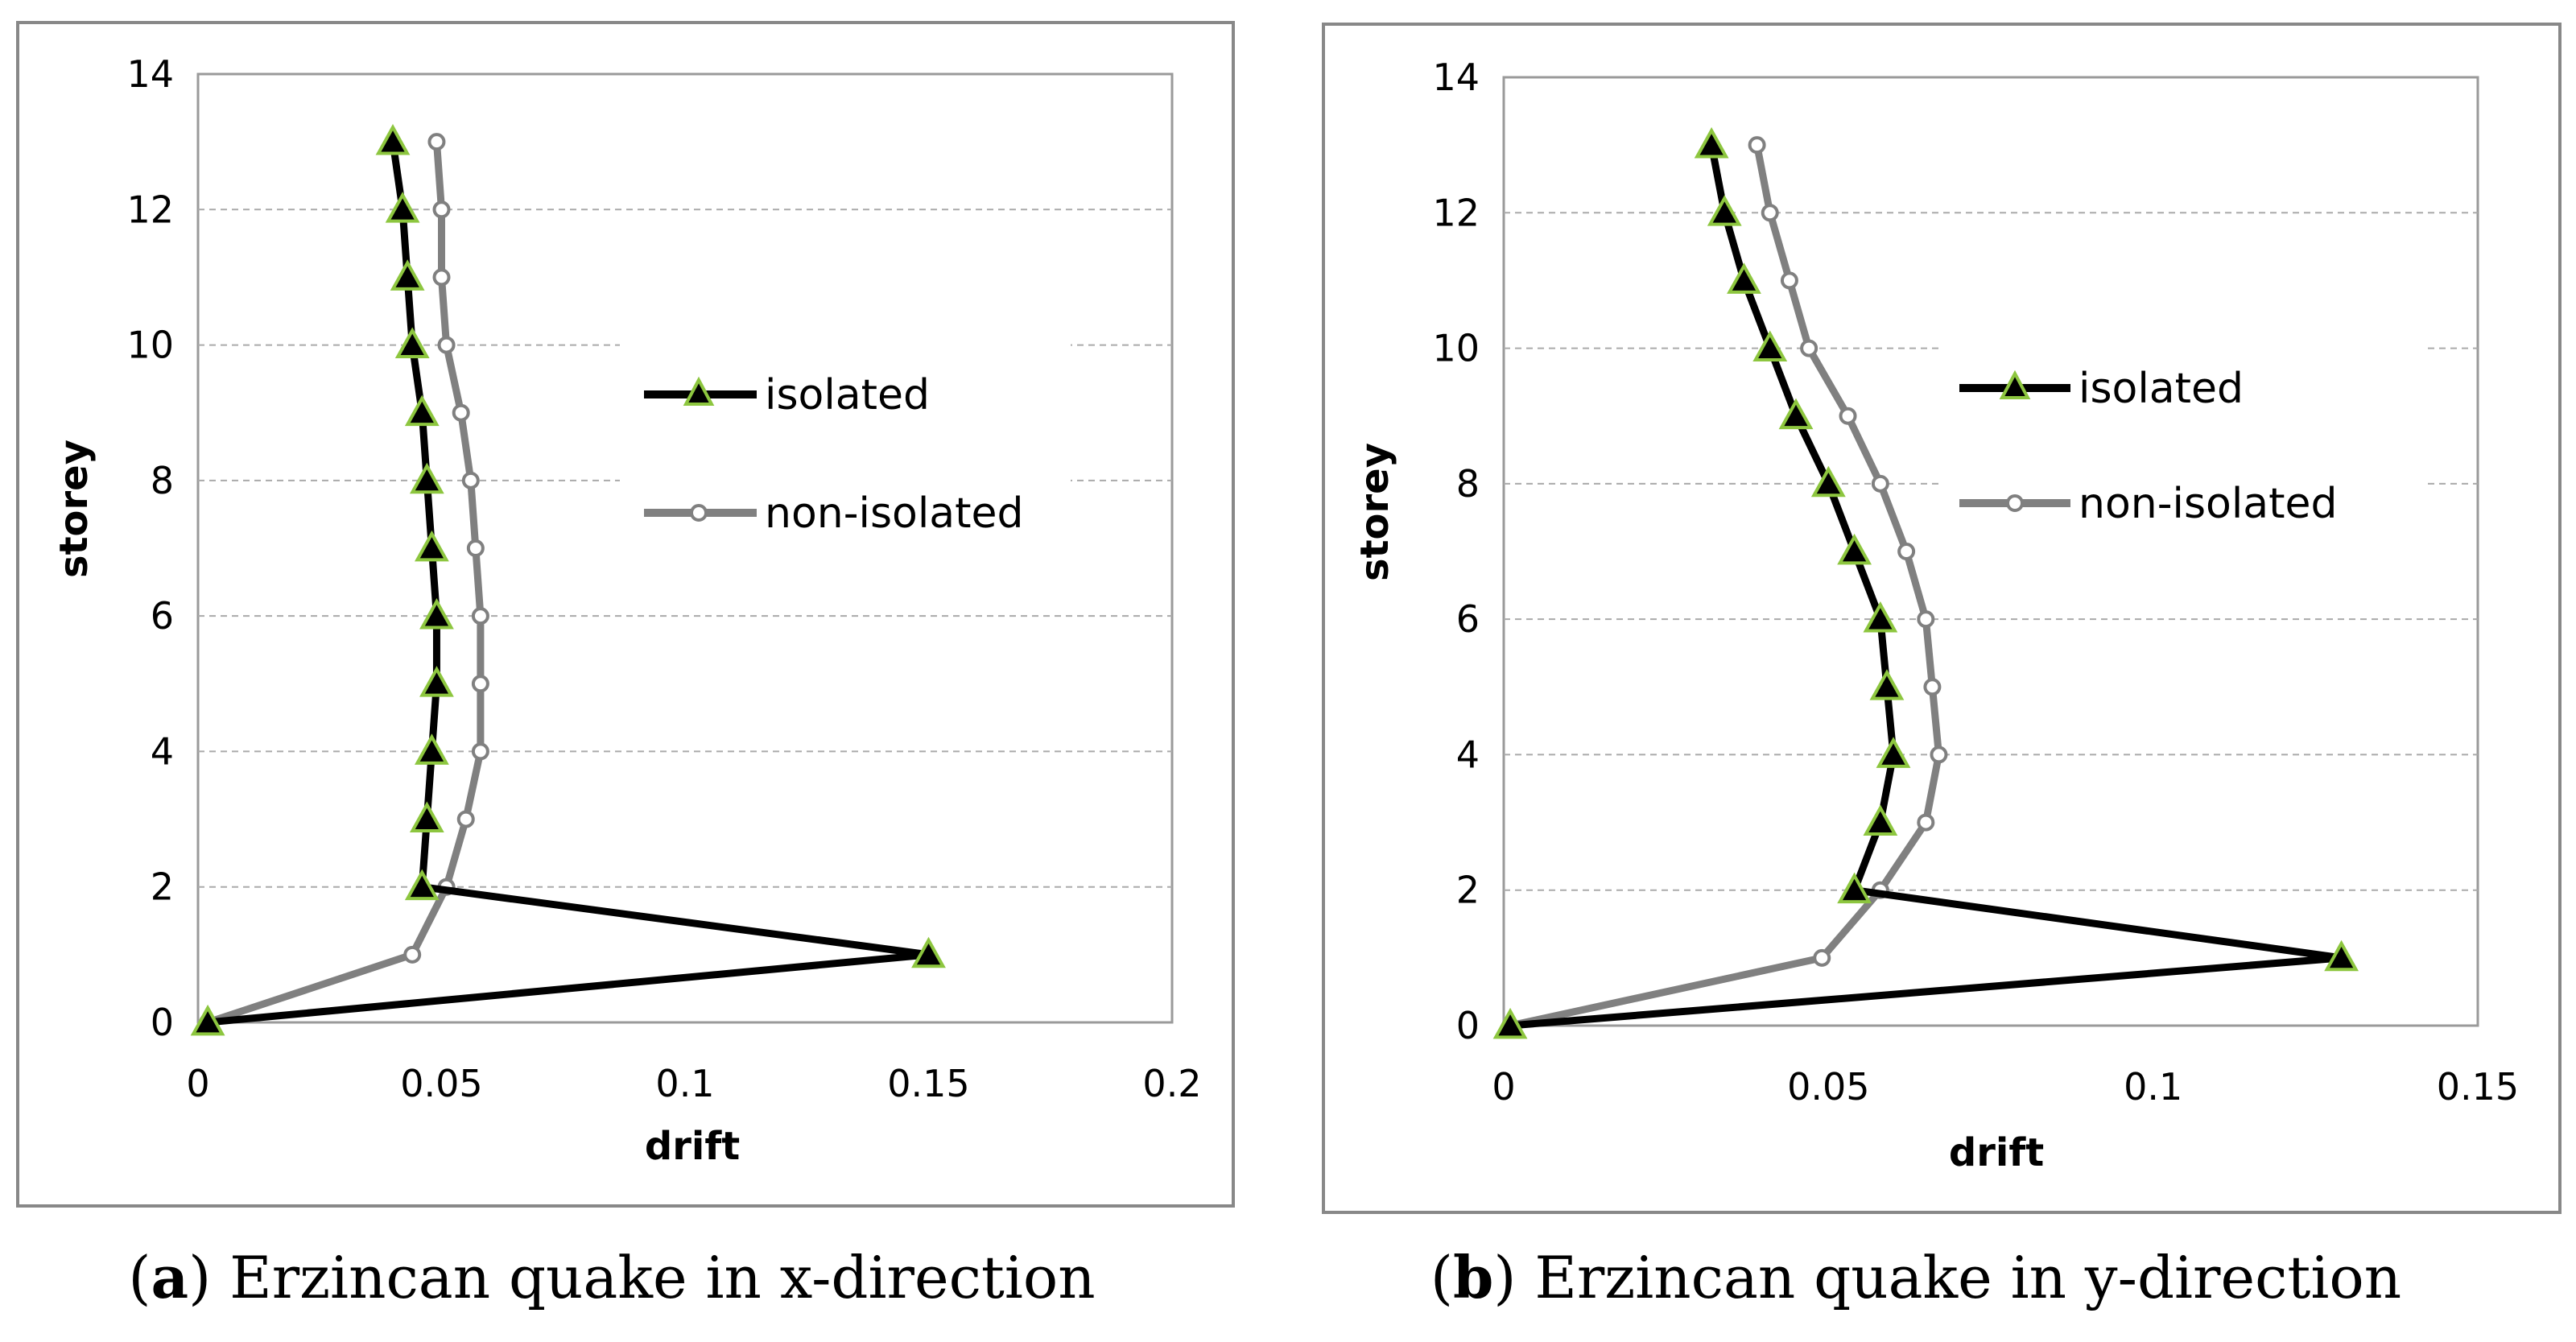 This screenshot has height=1342, width=2576. Describe the element at coordinates (1996, 1152) in the screenshot. I see `chart-b-x-axis-label: drift` at that location.